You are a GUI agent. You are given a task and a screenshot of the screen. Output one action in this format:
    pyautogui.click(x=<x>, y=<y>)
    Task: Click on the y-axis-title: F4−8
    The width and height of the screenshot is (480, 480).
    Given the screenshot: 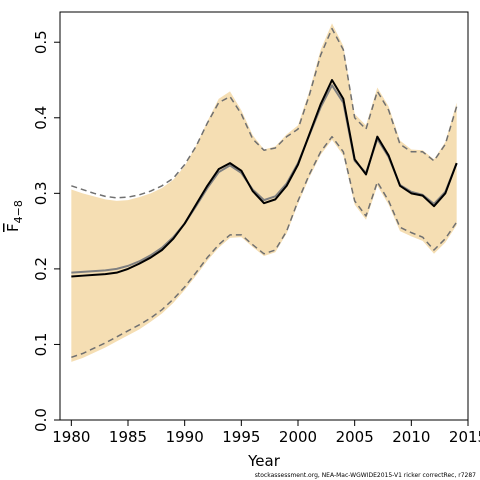 What is the action you would take?
    pyautogui.click(x=14, y=216)
    